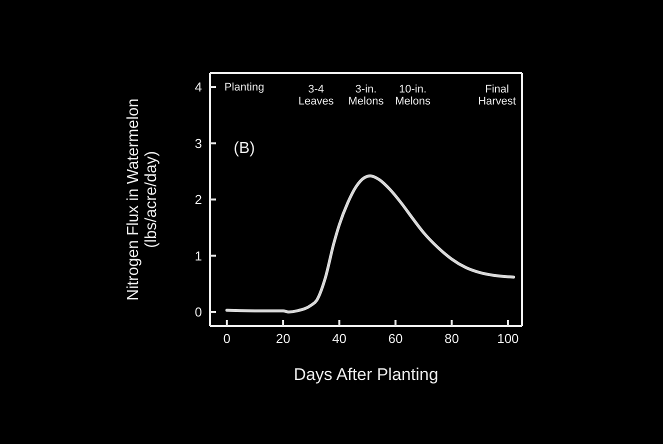 The image size is (663, 444). What do you see at coordinates (244, 88) in the screenshot?
I see `annotation: Planting` at bounding box center [244, 88].